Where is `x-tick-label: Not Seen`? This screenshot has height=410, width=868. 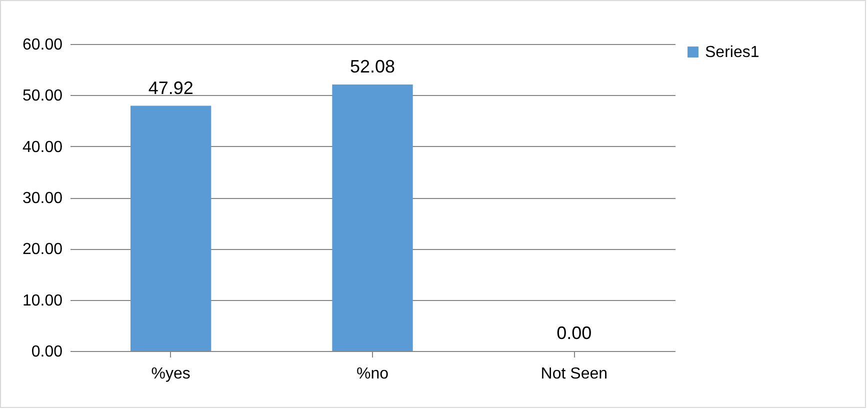 x-tick-label: Not Seen is located at coordinates (574, 374).